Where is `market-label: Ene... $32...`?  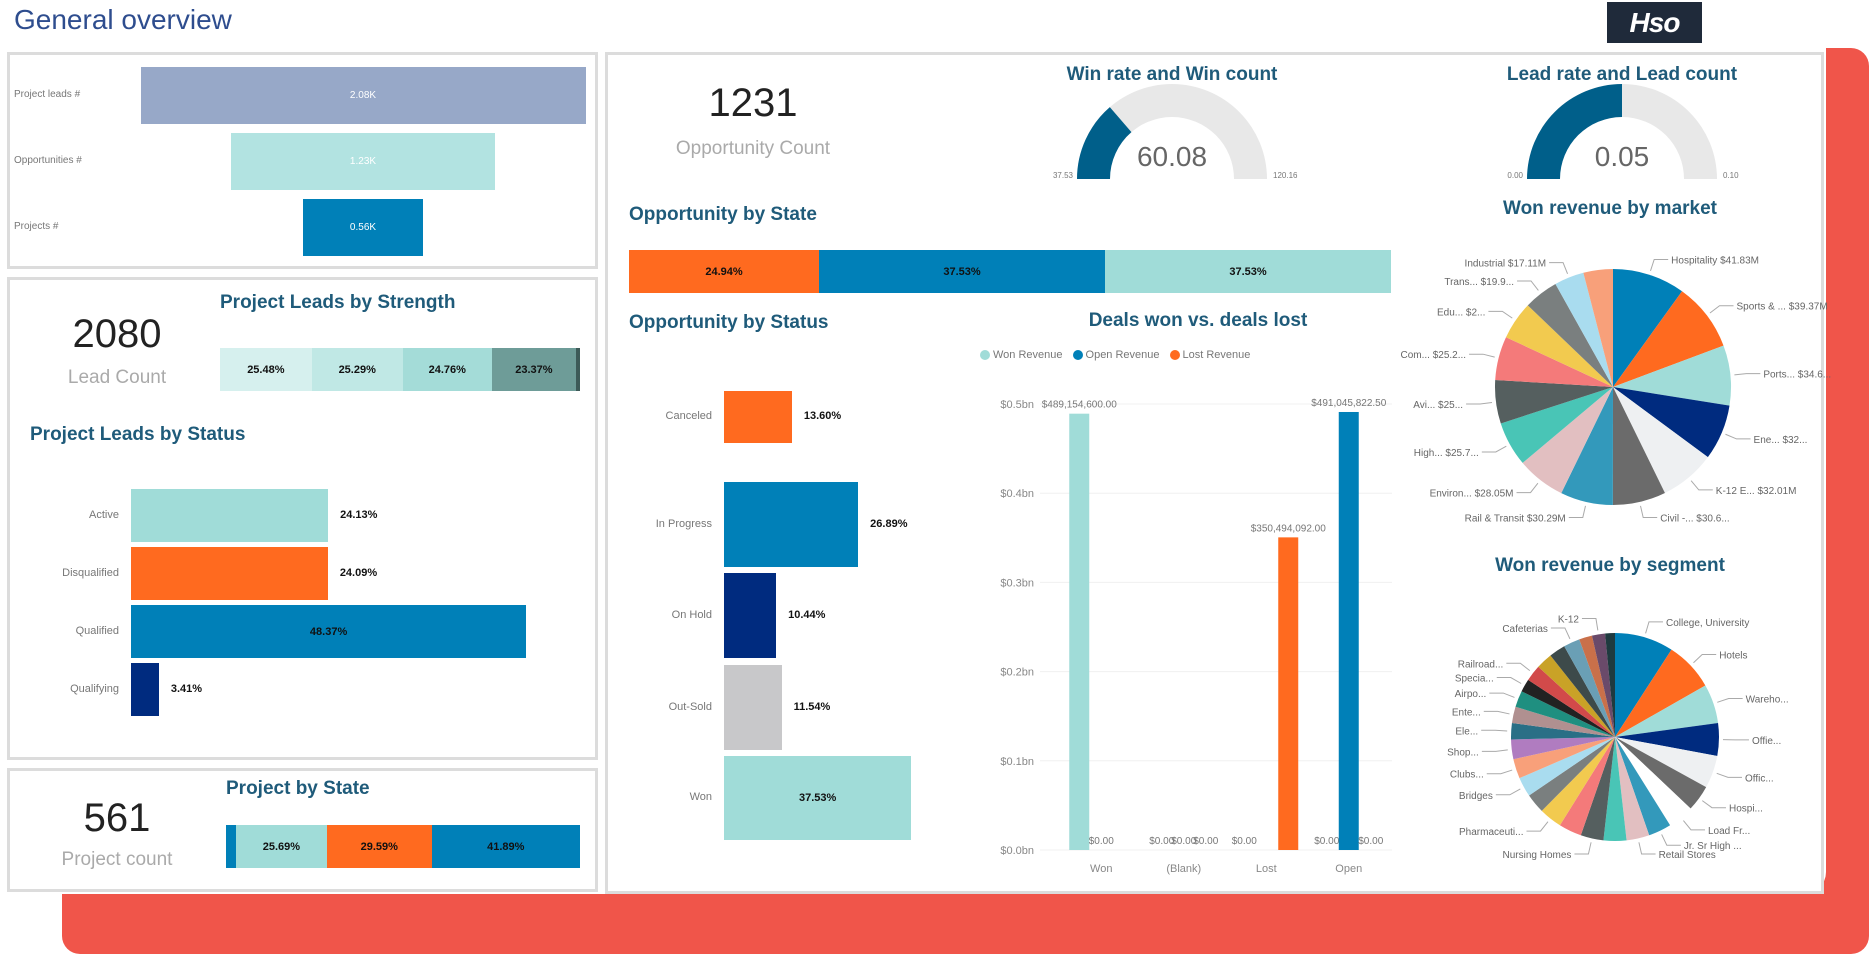
market-label: Ene... $32... is located at coordinates (1781, 440).